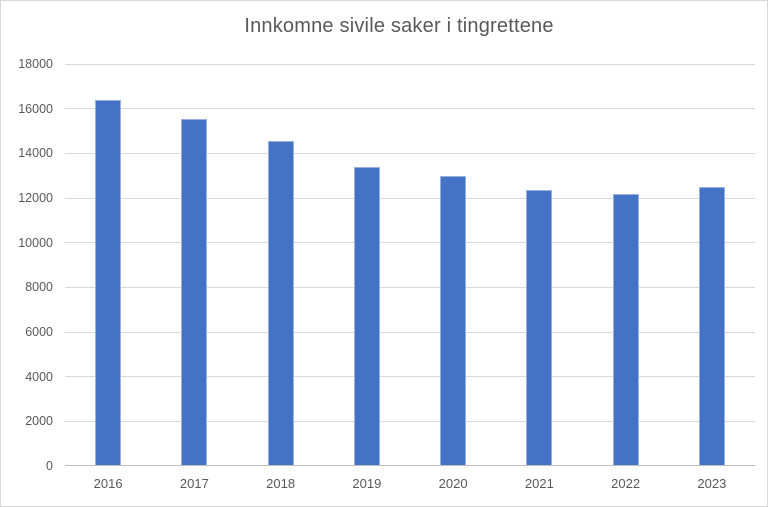 The height and width of the screenshot is (507, 768). Describe the element at coordinates (453, 483) in the screenshot. I see `x-tick-label-2020: 2020` at that location.